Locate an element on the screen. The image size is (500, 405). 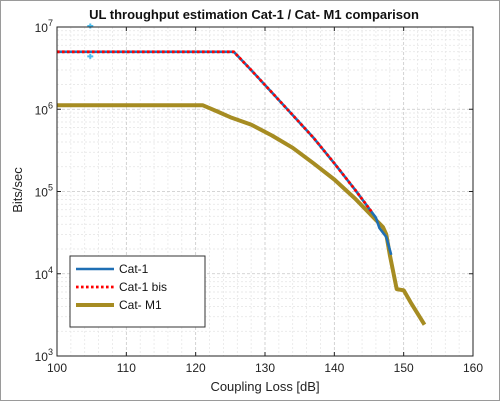
x-tick-label: 120 is located at coordinates (196, 368).